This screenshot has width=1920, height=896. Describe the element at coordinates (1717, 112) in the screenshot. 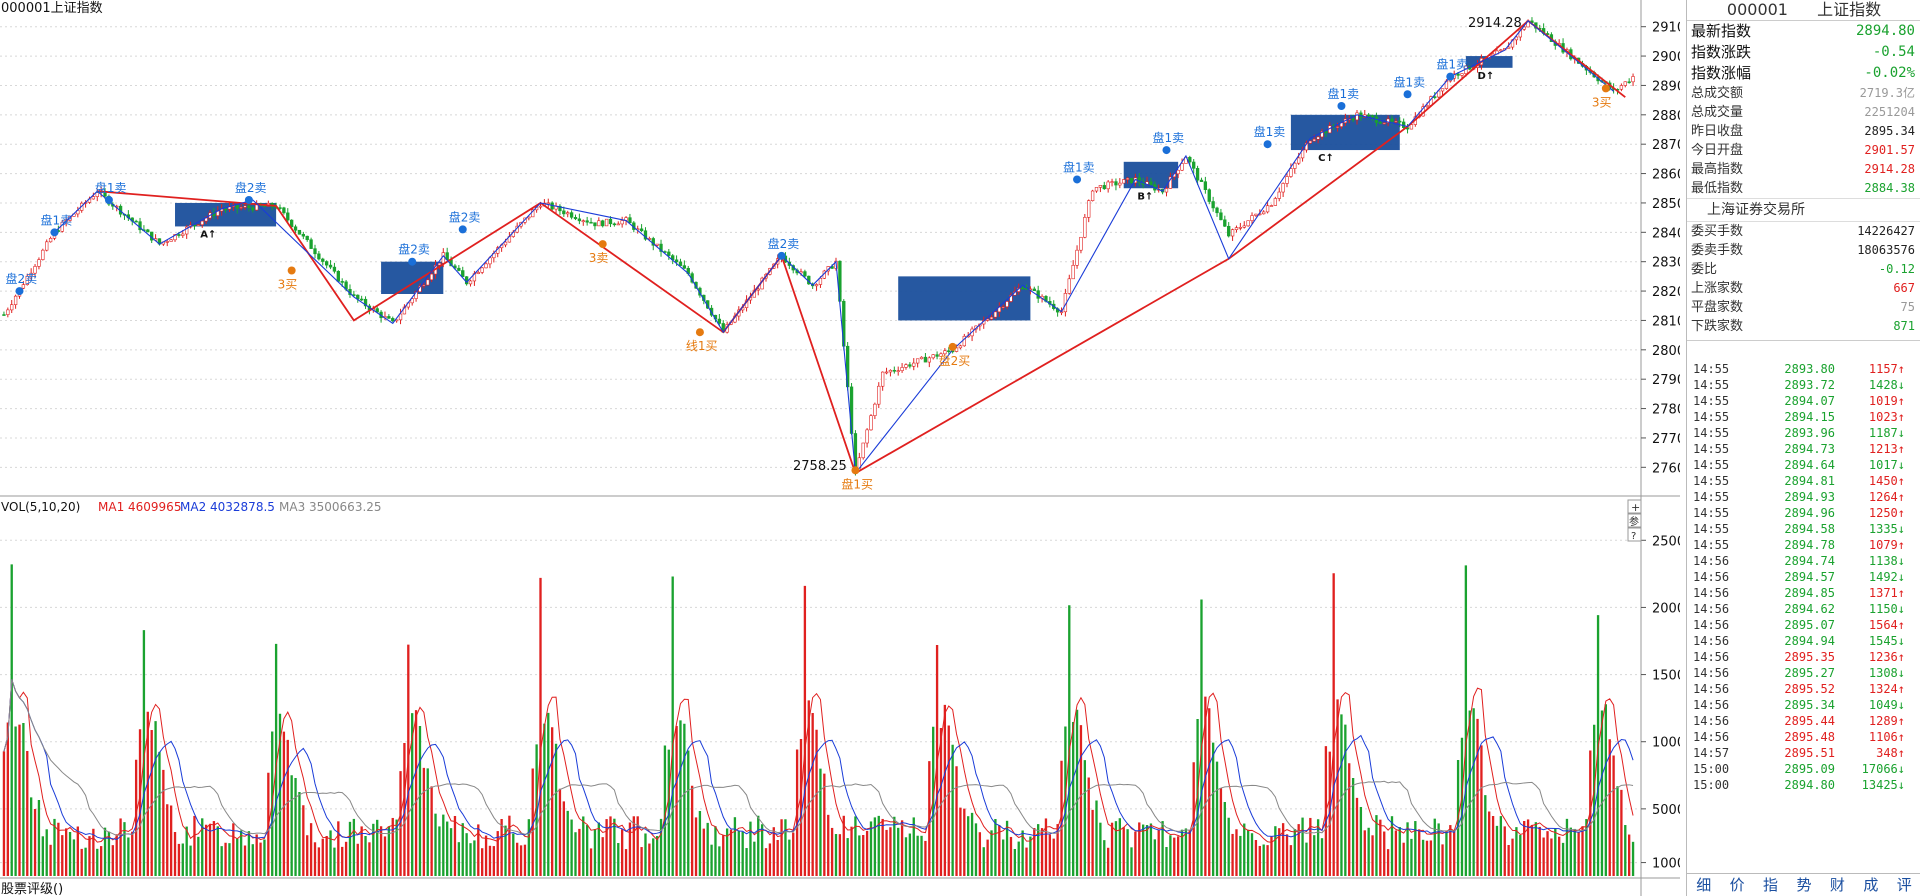

I see `stat-label: 总成交量` at that location.